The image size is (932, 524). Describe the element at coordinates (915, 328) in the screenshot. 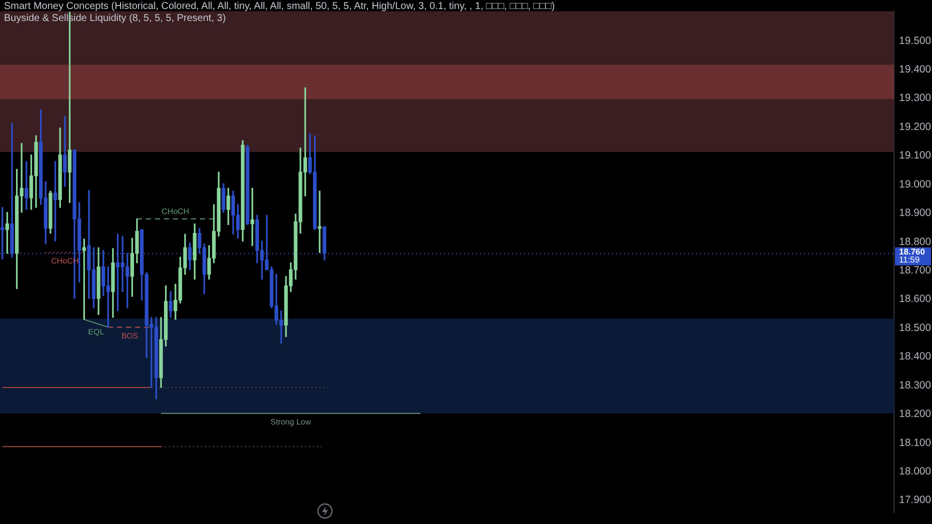

I see `y-tick-label: 18.500` at that location.